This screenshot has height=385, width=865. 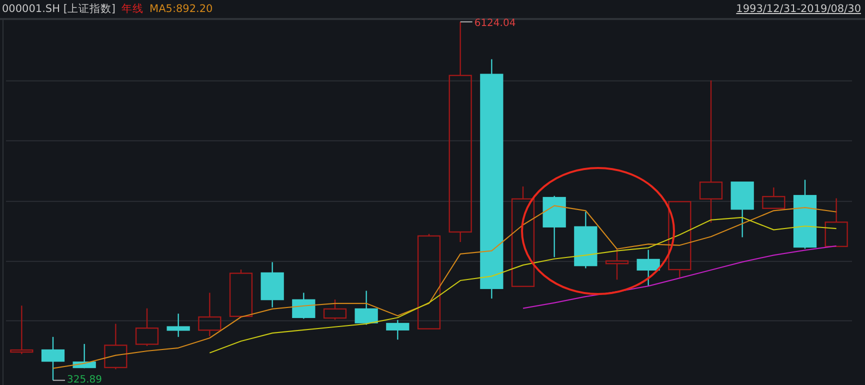 I want to click on text: 1993/12/31-2019/08/30, so click(x=798, y=9).